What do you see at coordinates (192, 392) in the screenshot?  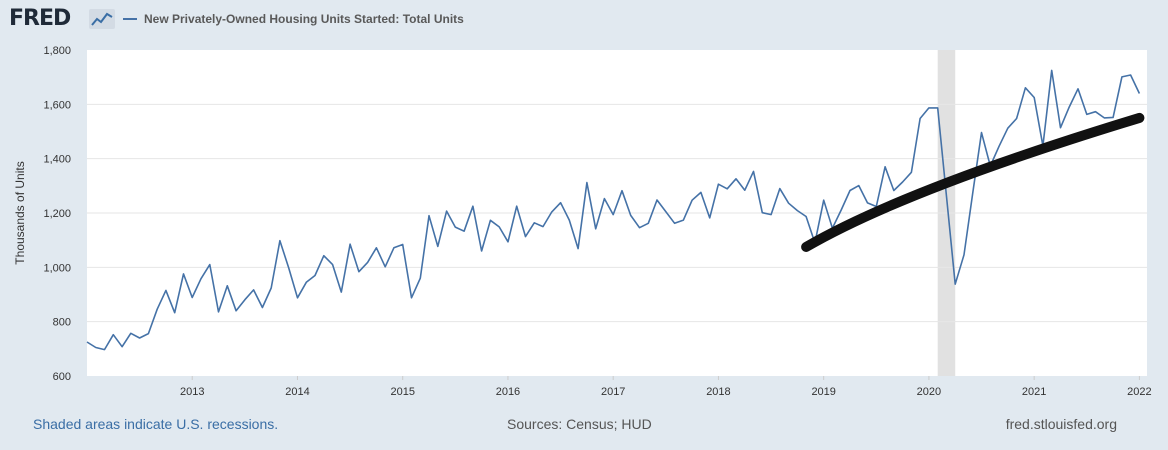 I see `x-tick-label: 2013` at bounding box center [192, 392].